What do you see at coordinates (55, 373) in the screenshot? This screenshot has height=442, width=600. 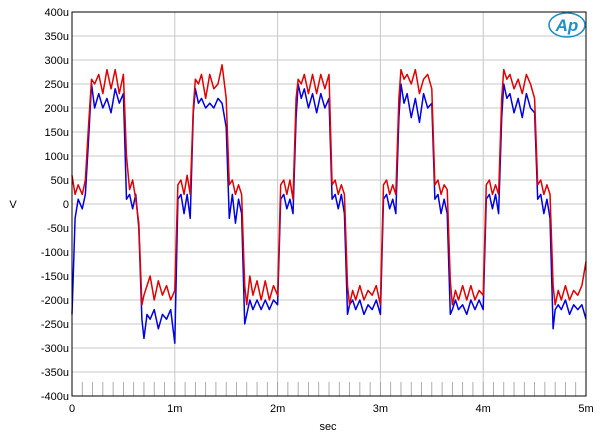 I see `y-tick-label: -350u` at bounding box center [55, 373].